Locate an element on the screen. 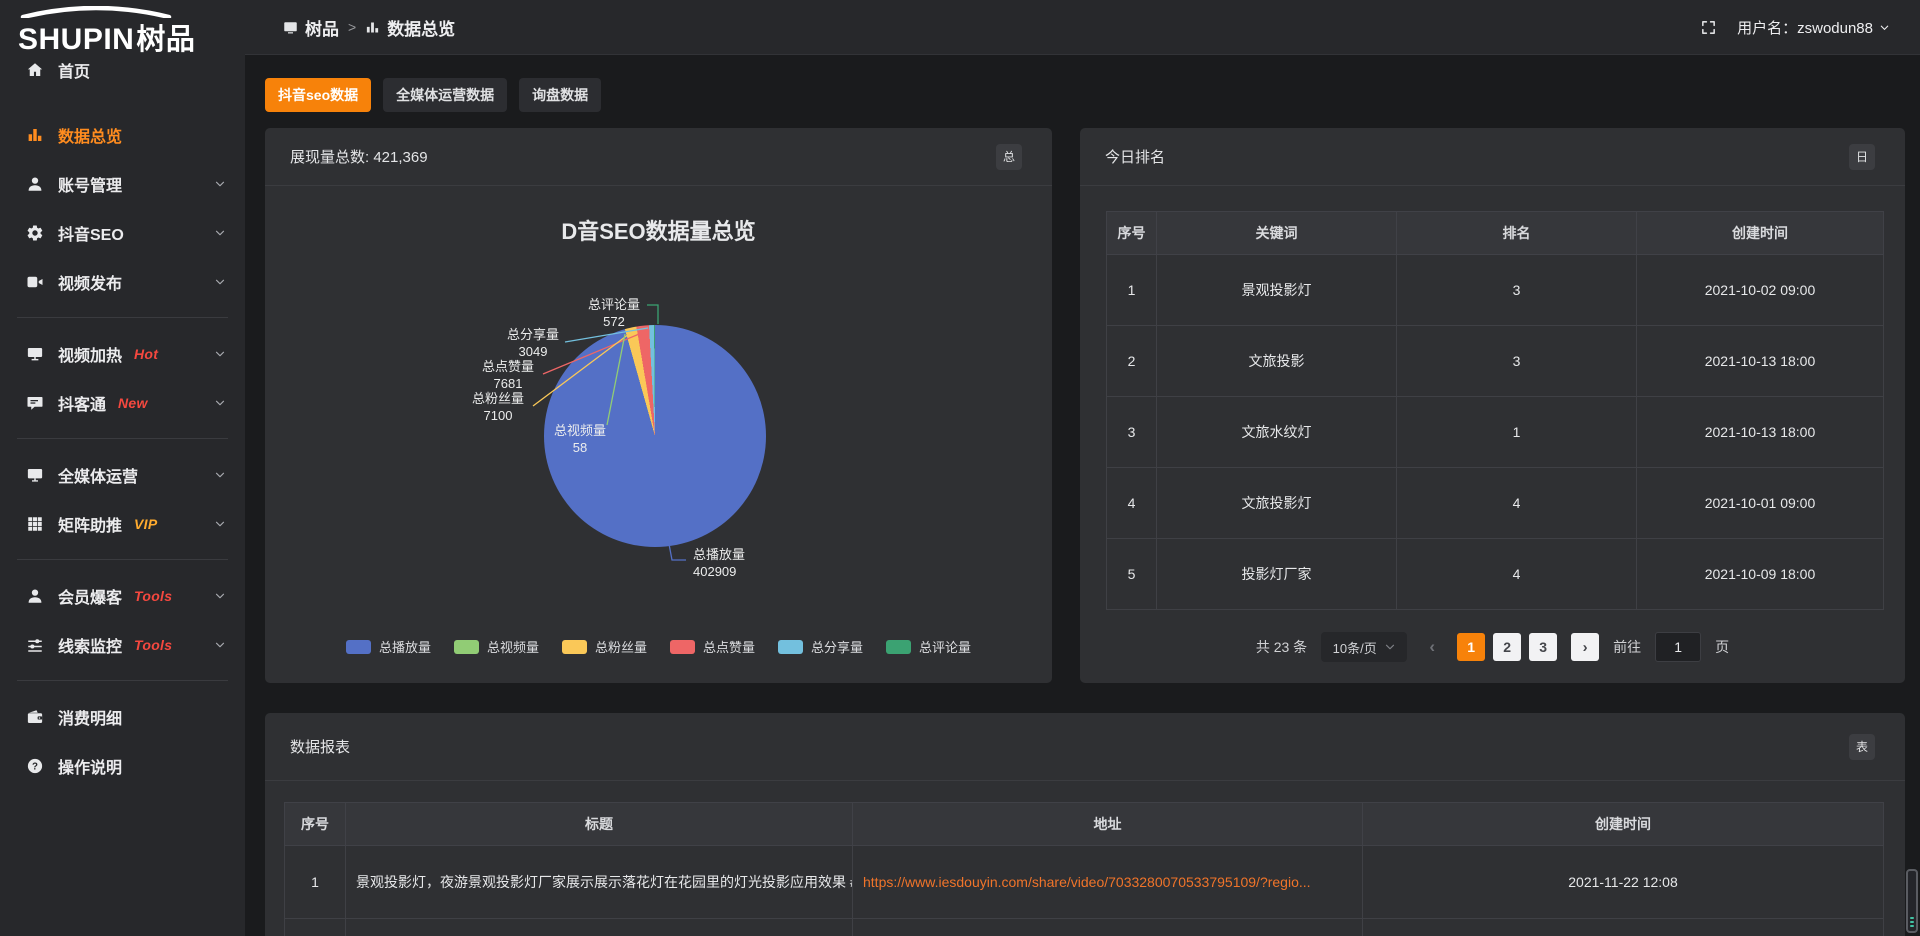  legend-item: 总评论量 is located at coordinates (928, 646).